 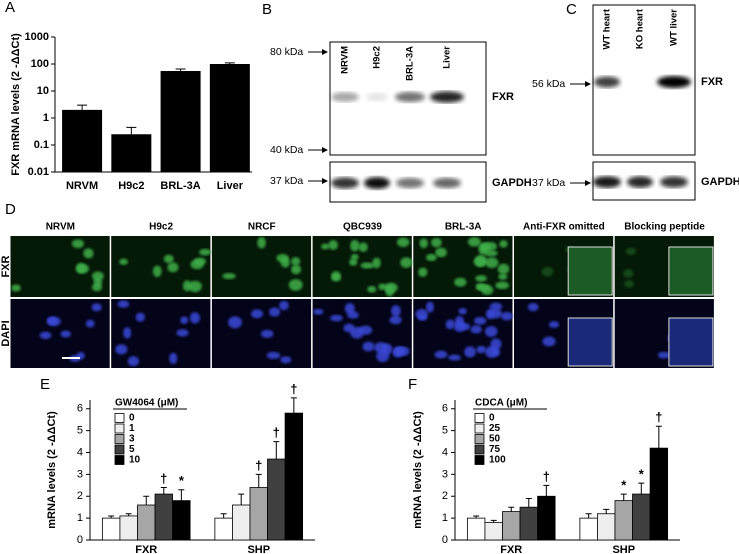 I want to click on y-tick-label: 3, so click(x=445, y=474).